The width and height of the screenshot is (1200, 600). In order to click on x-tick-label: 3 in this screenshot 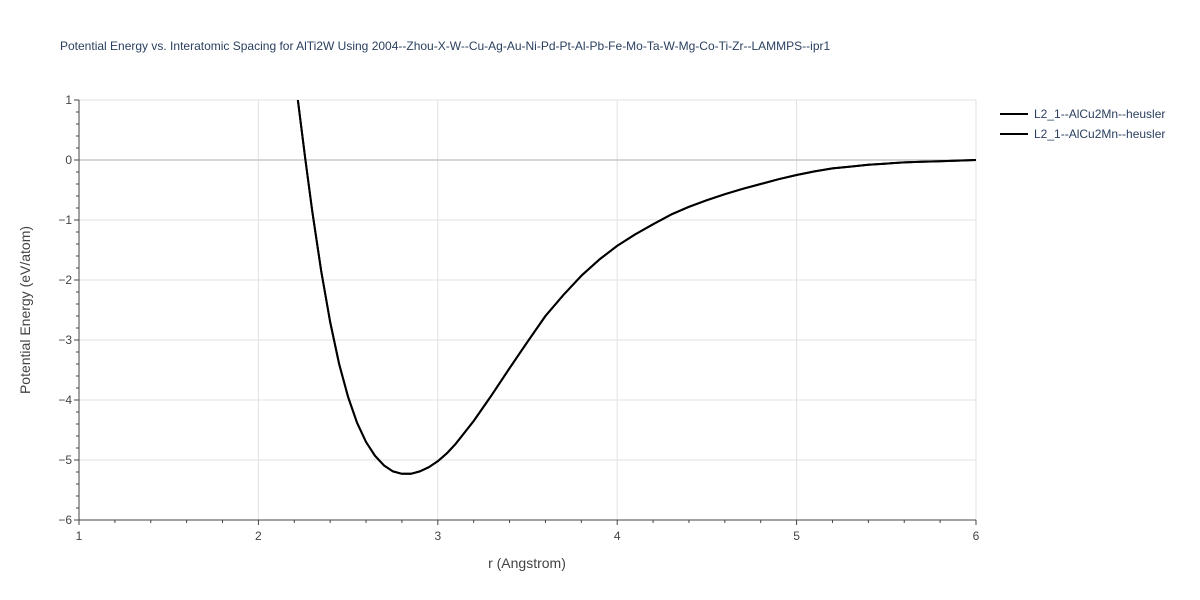, I will do `click(437, 536)`.